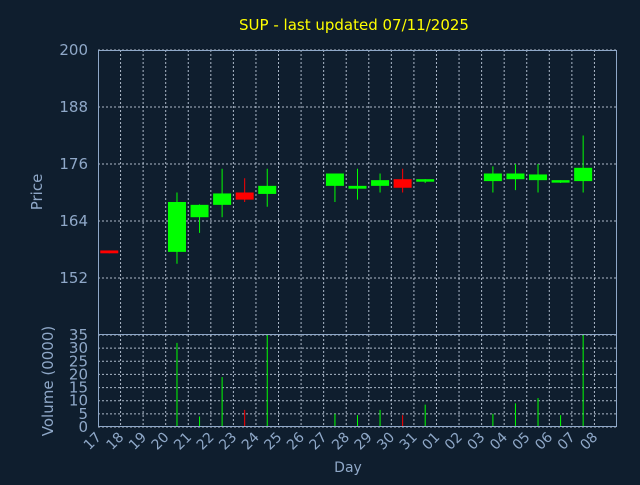 Image resolution: width=640 pixels, height=485 pixels. I want to click on day-tick-label: 08, so click(589, 442).